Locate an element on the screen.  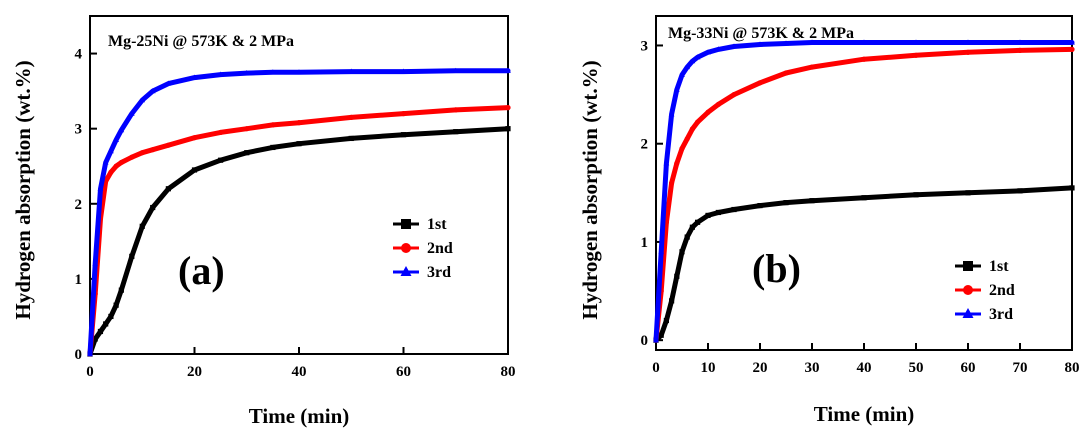
x-tick-label: 0 is located at coordinates (90, 372).